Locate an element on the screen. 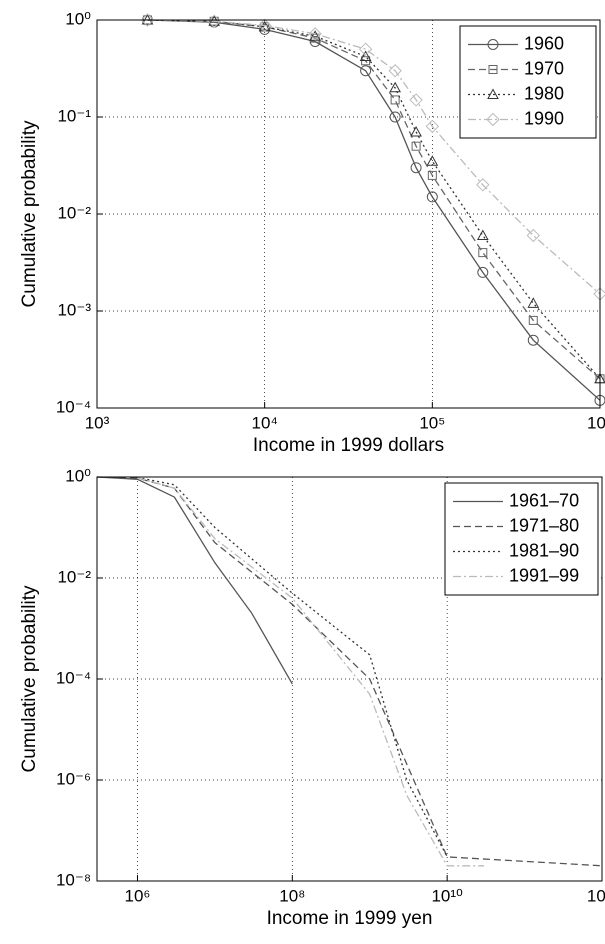  y-tick-label: 10⁻⁸ is located at coordinates (73, 879).